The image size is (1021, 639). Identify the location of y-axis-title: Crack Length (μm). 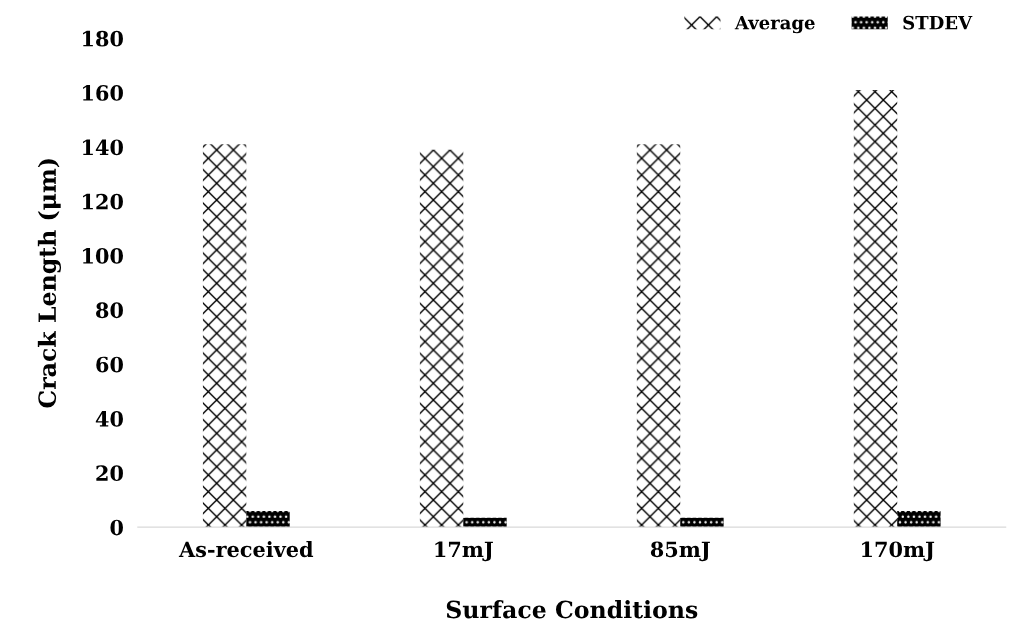
(49, 283).